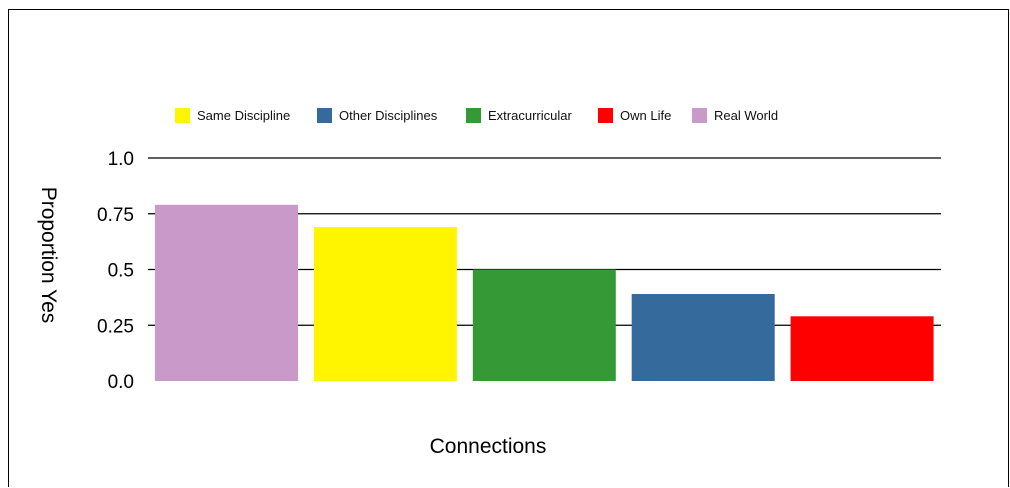 This screenshot has height=488, width=1010. I want to click on bar-same-discipline, so click(385, 304).